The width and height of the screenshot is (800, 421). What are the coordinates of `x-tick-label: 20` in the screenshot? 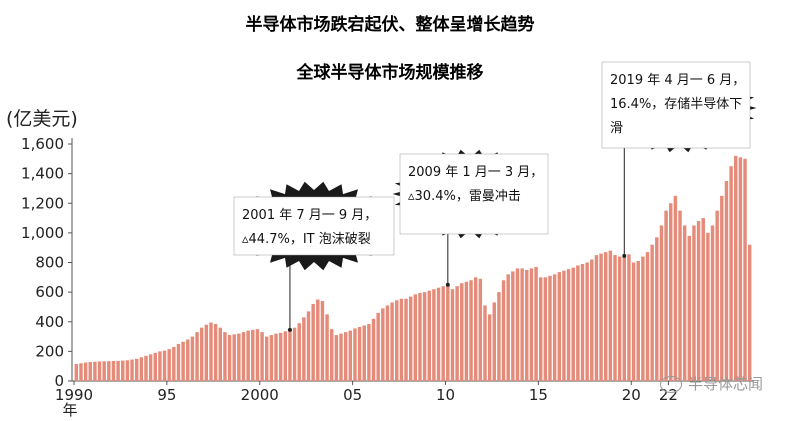 It's located at (631, 395).